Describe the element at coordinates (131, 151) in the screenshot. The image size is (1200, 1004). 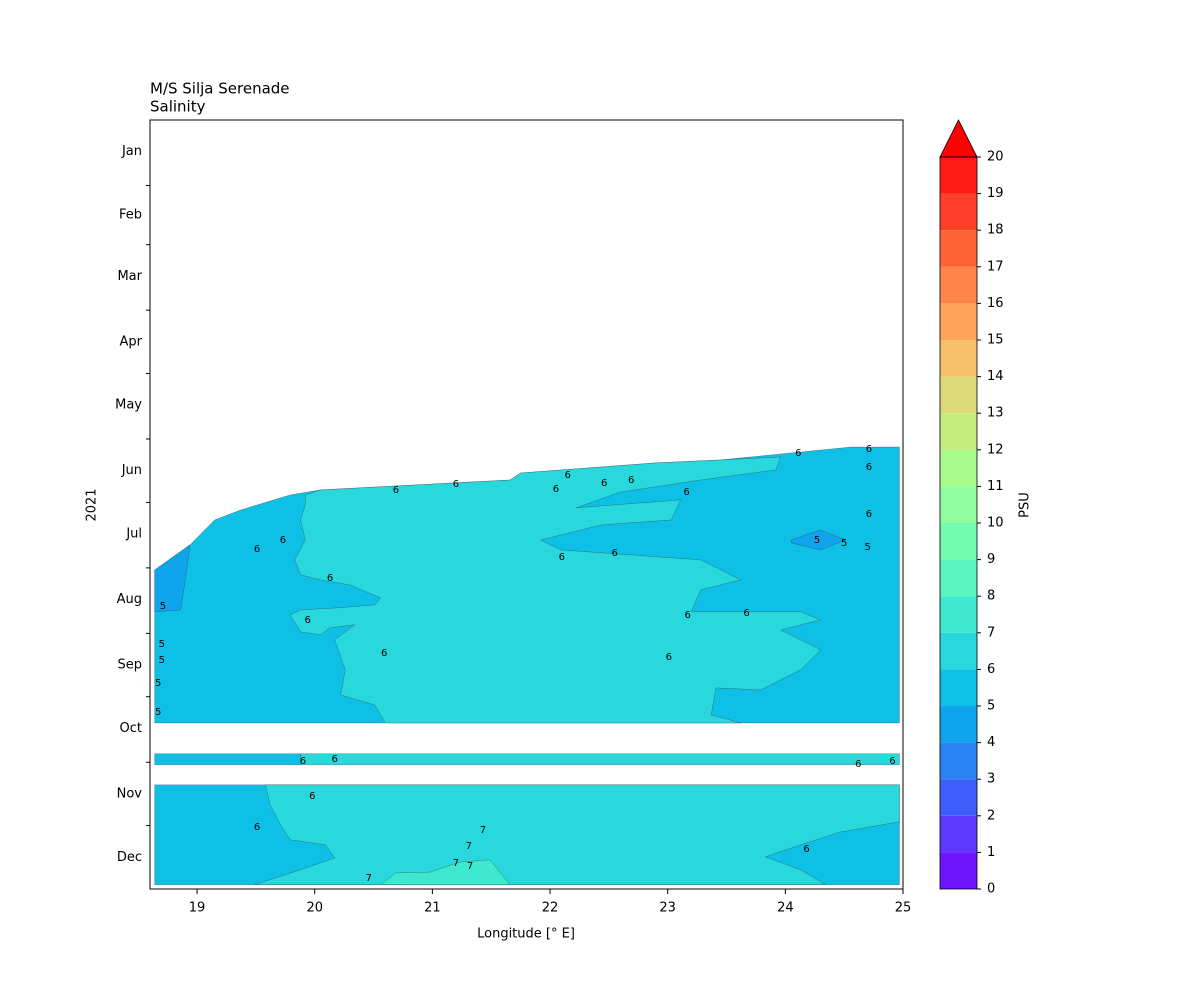
I see `y-tick-label: Jan` at that location.